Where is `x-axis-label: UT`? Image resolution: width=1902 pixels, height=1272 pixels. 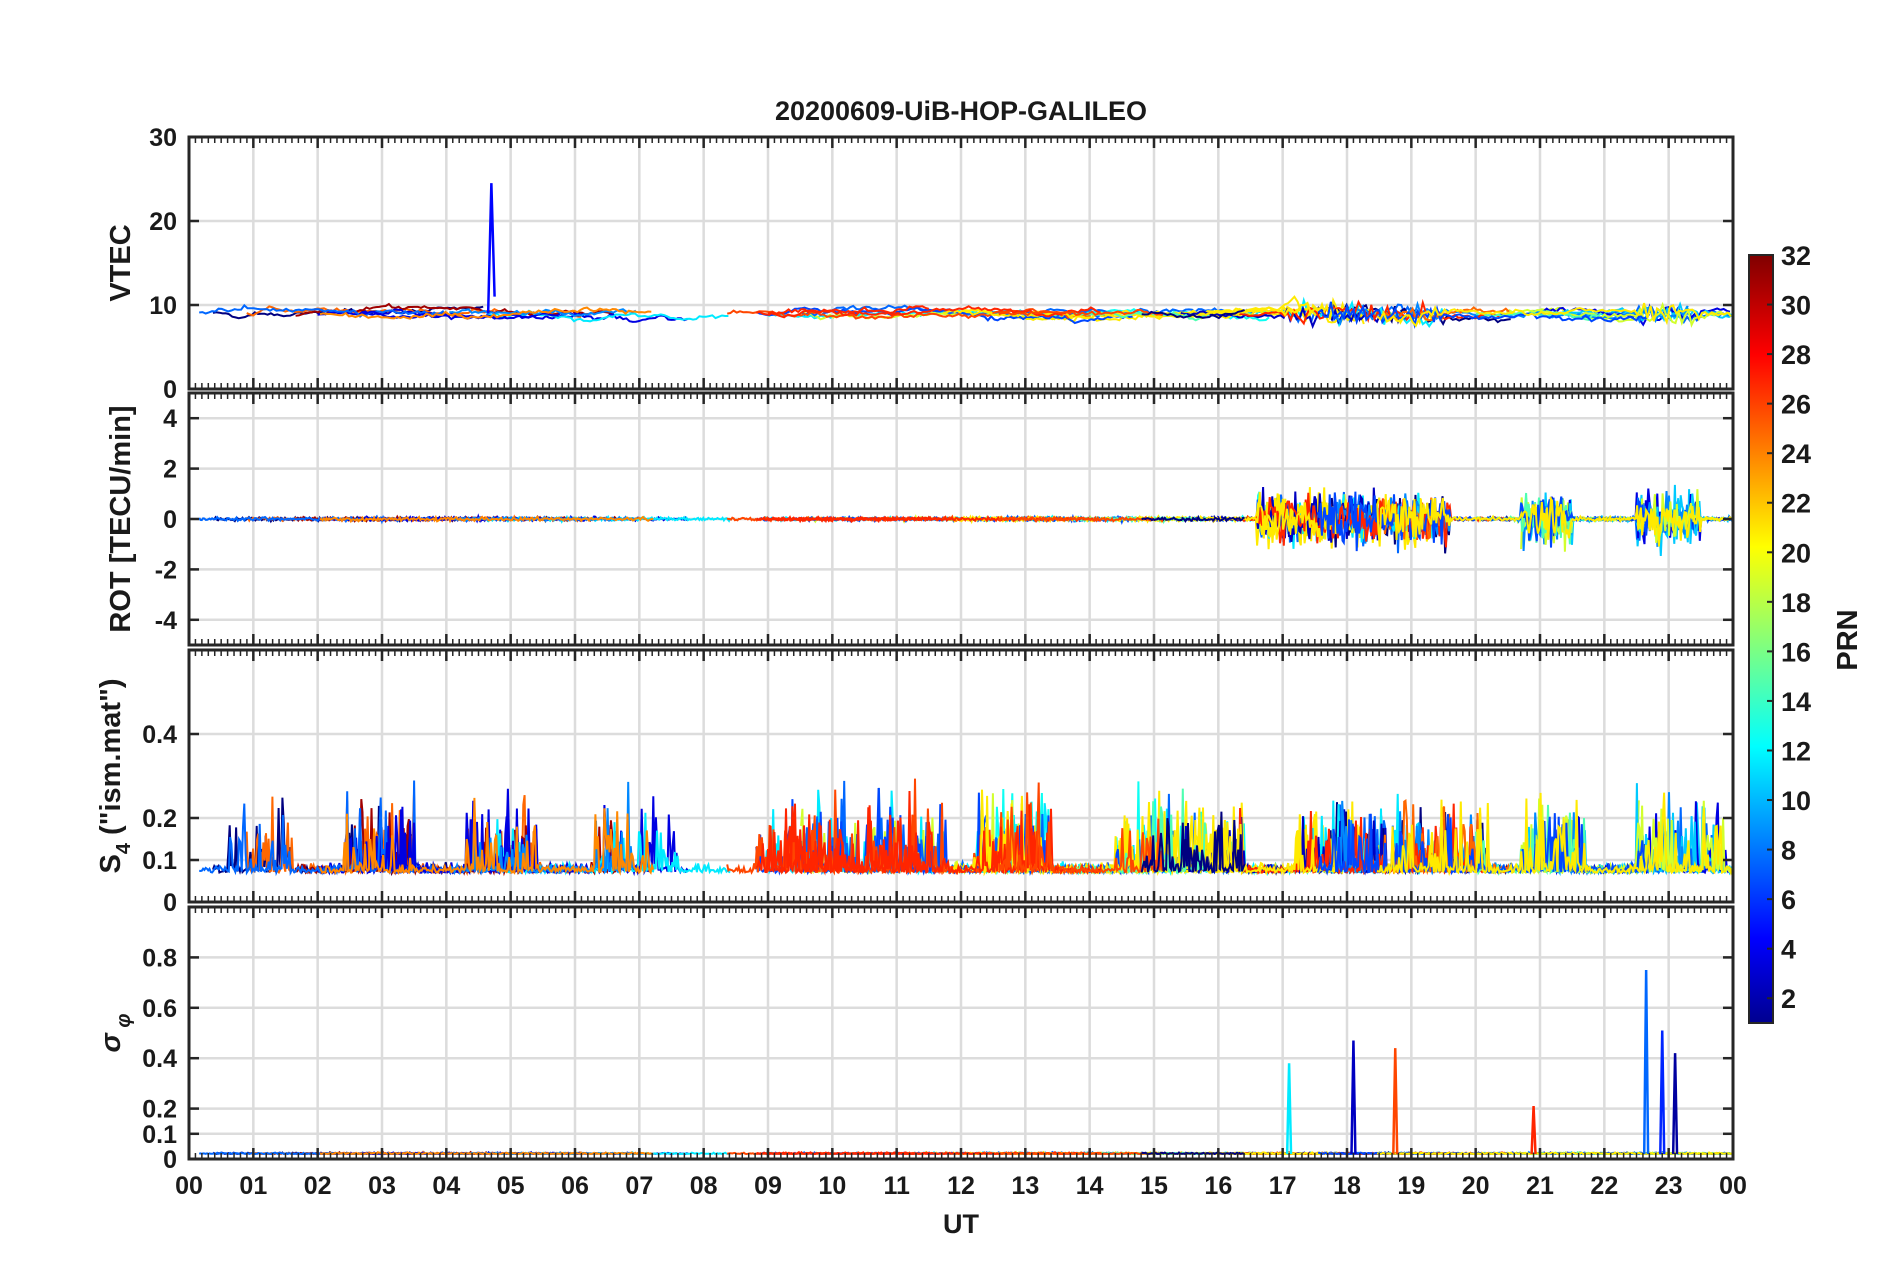
x-axis-label: UT is located at coordinates (961, 1224).